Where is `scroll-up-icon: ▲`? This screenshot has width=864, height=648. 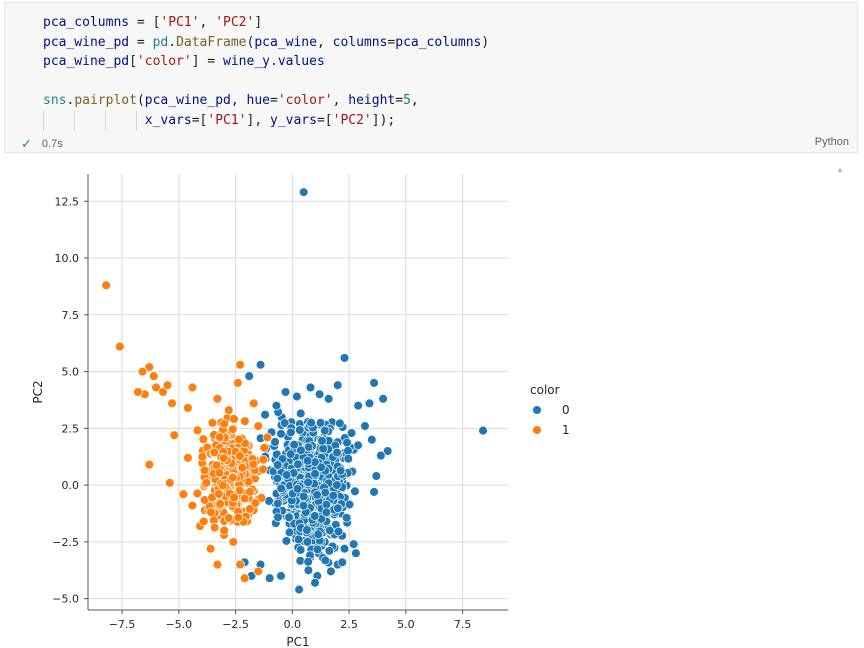
scroll-up-icon: ▲ is located at coordinates (840, 169).